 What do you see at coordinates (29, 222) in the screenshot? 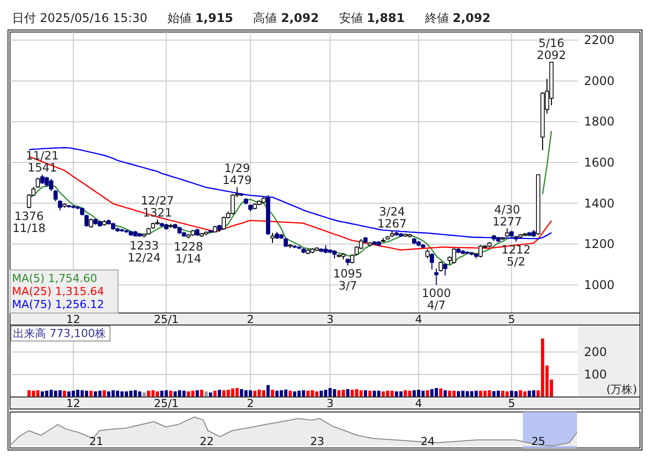
I see `annotation: 1376 11/18` at bounding box center [29, 222].